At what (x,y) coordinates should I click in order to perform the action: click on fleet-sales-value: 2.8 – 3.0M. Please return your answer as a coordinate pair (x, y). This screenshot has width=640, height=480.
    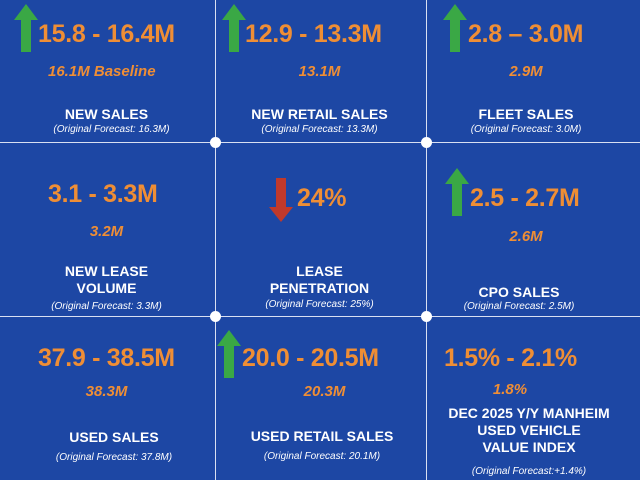
    Looking at the image, I should click on (526, 34).